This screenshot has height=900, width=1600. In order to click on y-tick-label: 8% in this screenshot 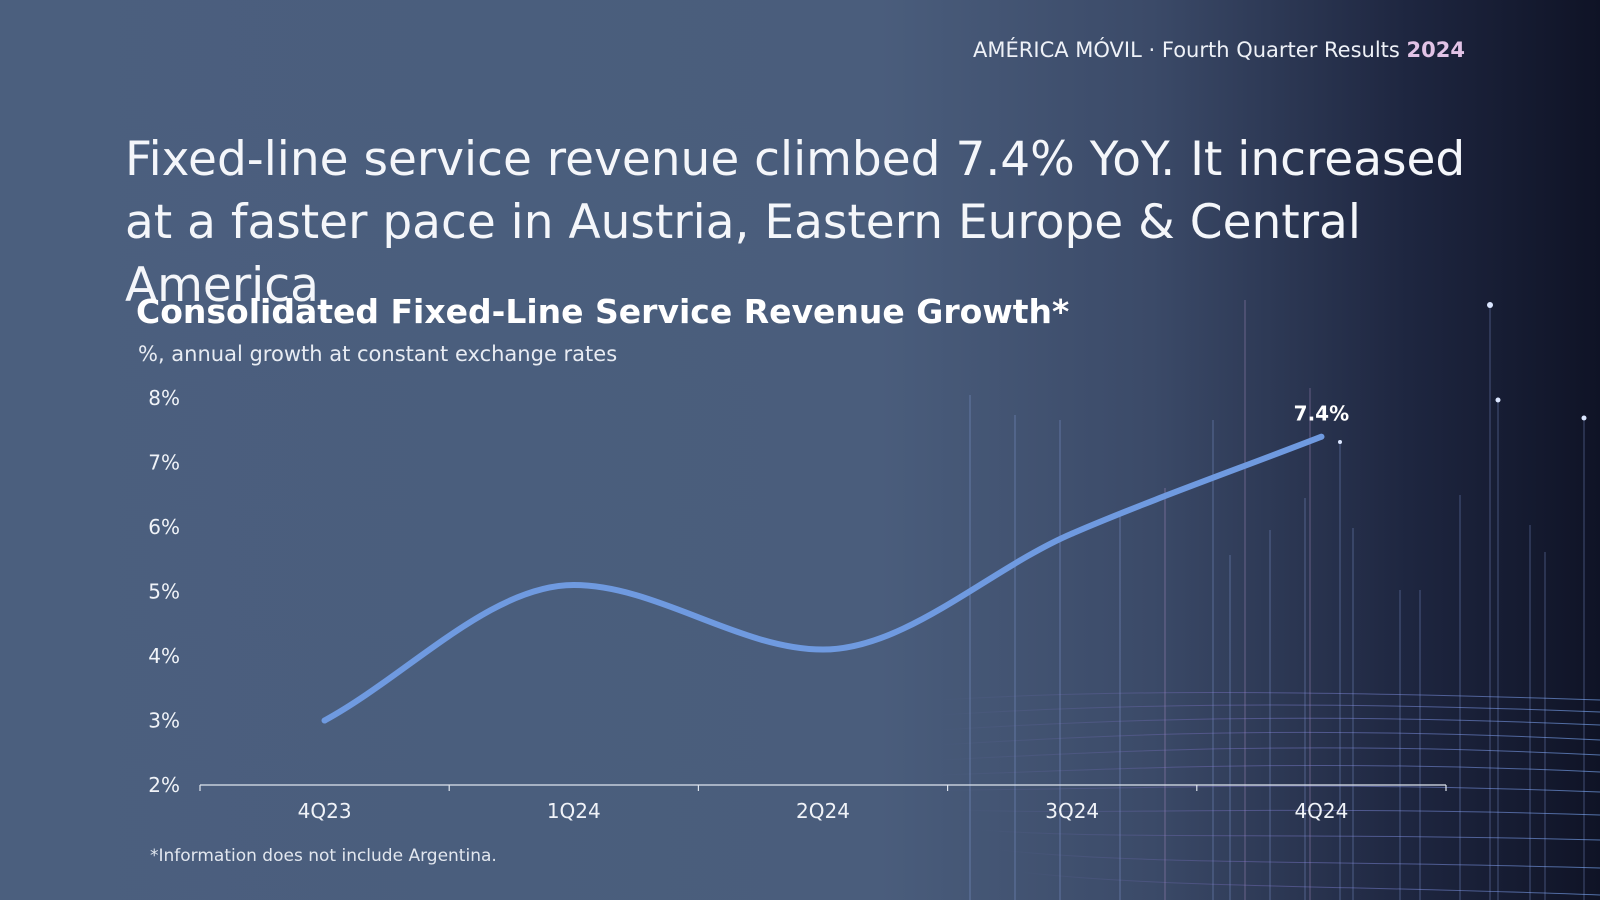, I will do `click(164, 398)`.